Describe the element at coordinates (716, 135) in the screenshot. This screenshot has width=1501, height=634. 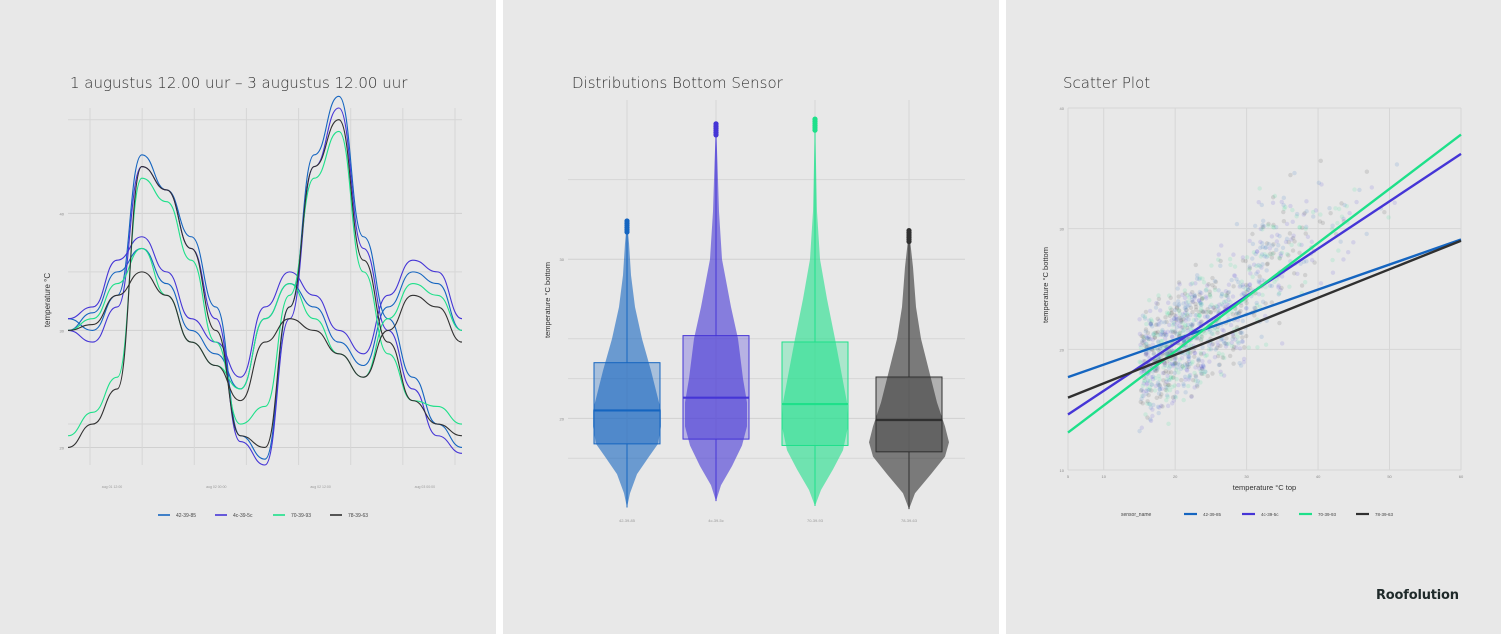
I see `outlier-4c-39-5c` at that location.